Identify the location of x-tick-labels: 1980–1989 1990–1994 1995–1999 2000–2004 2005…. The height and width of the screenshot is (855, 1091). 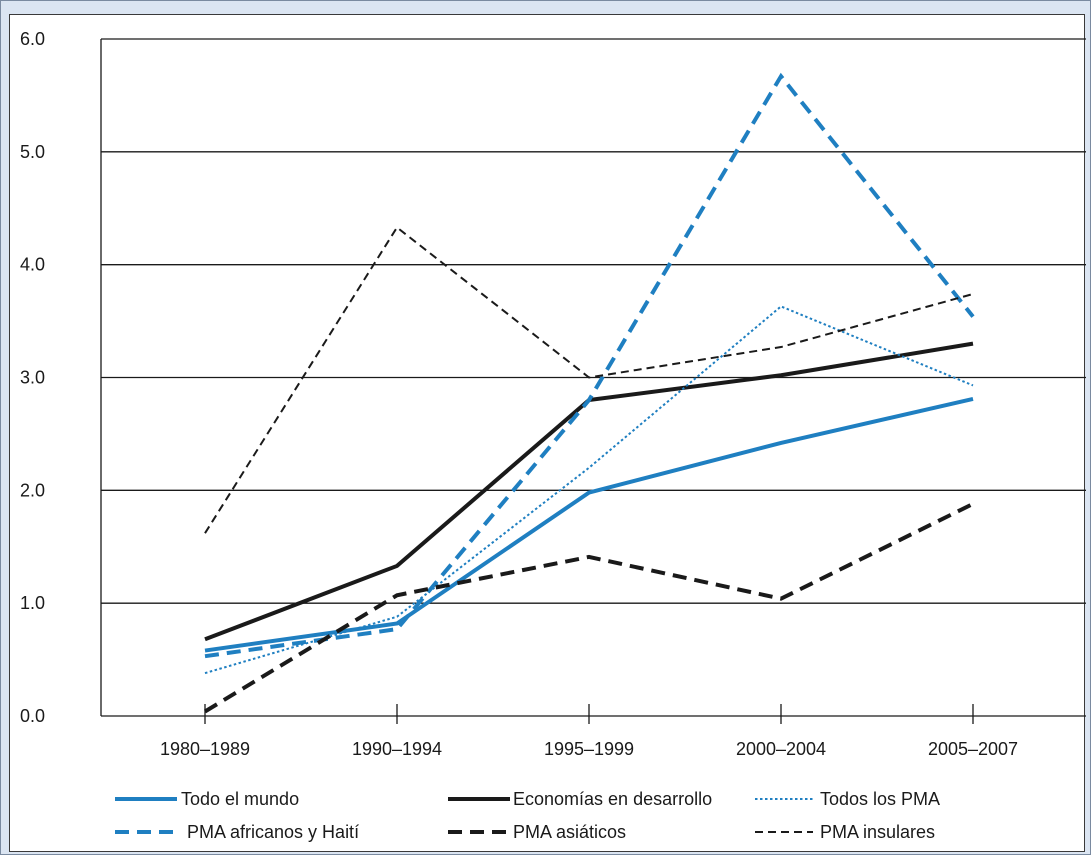
(589, 731).